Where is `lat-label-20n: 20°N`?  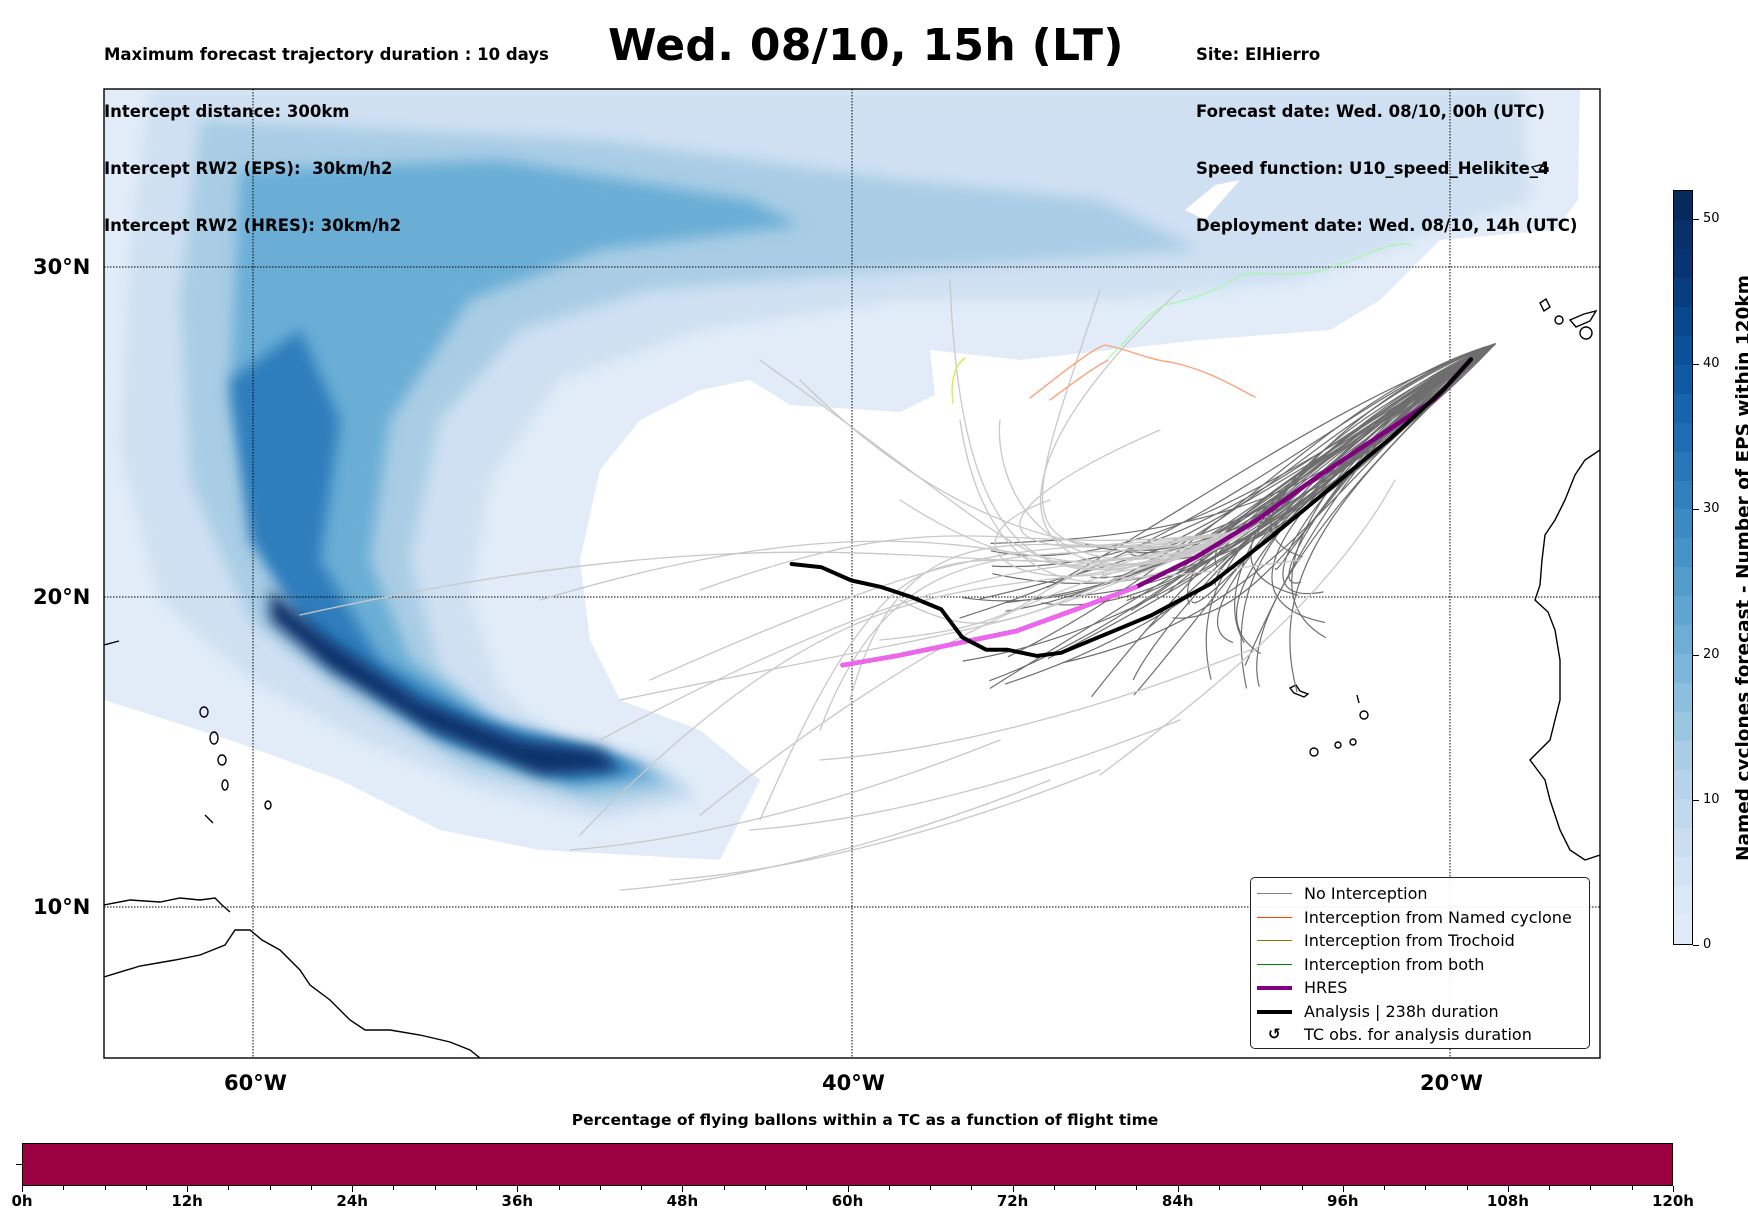 lat-label-20n: 20°N is located at coordinates (62, 597).